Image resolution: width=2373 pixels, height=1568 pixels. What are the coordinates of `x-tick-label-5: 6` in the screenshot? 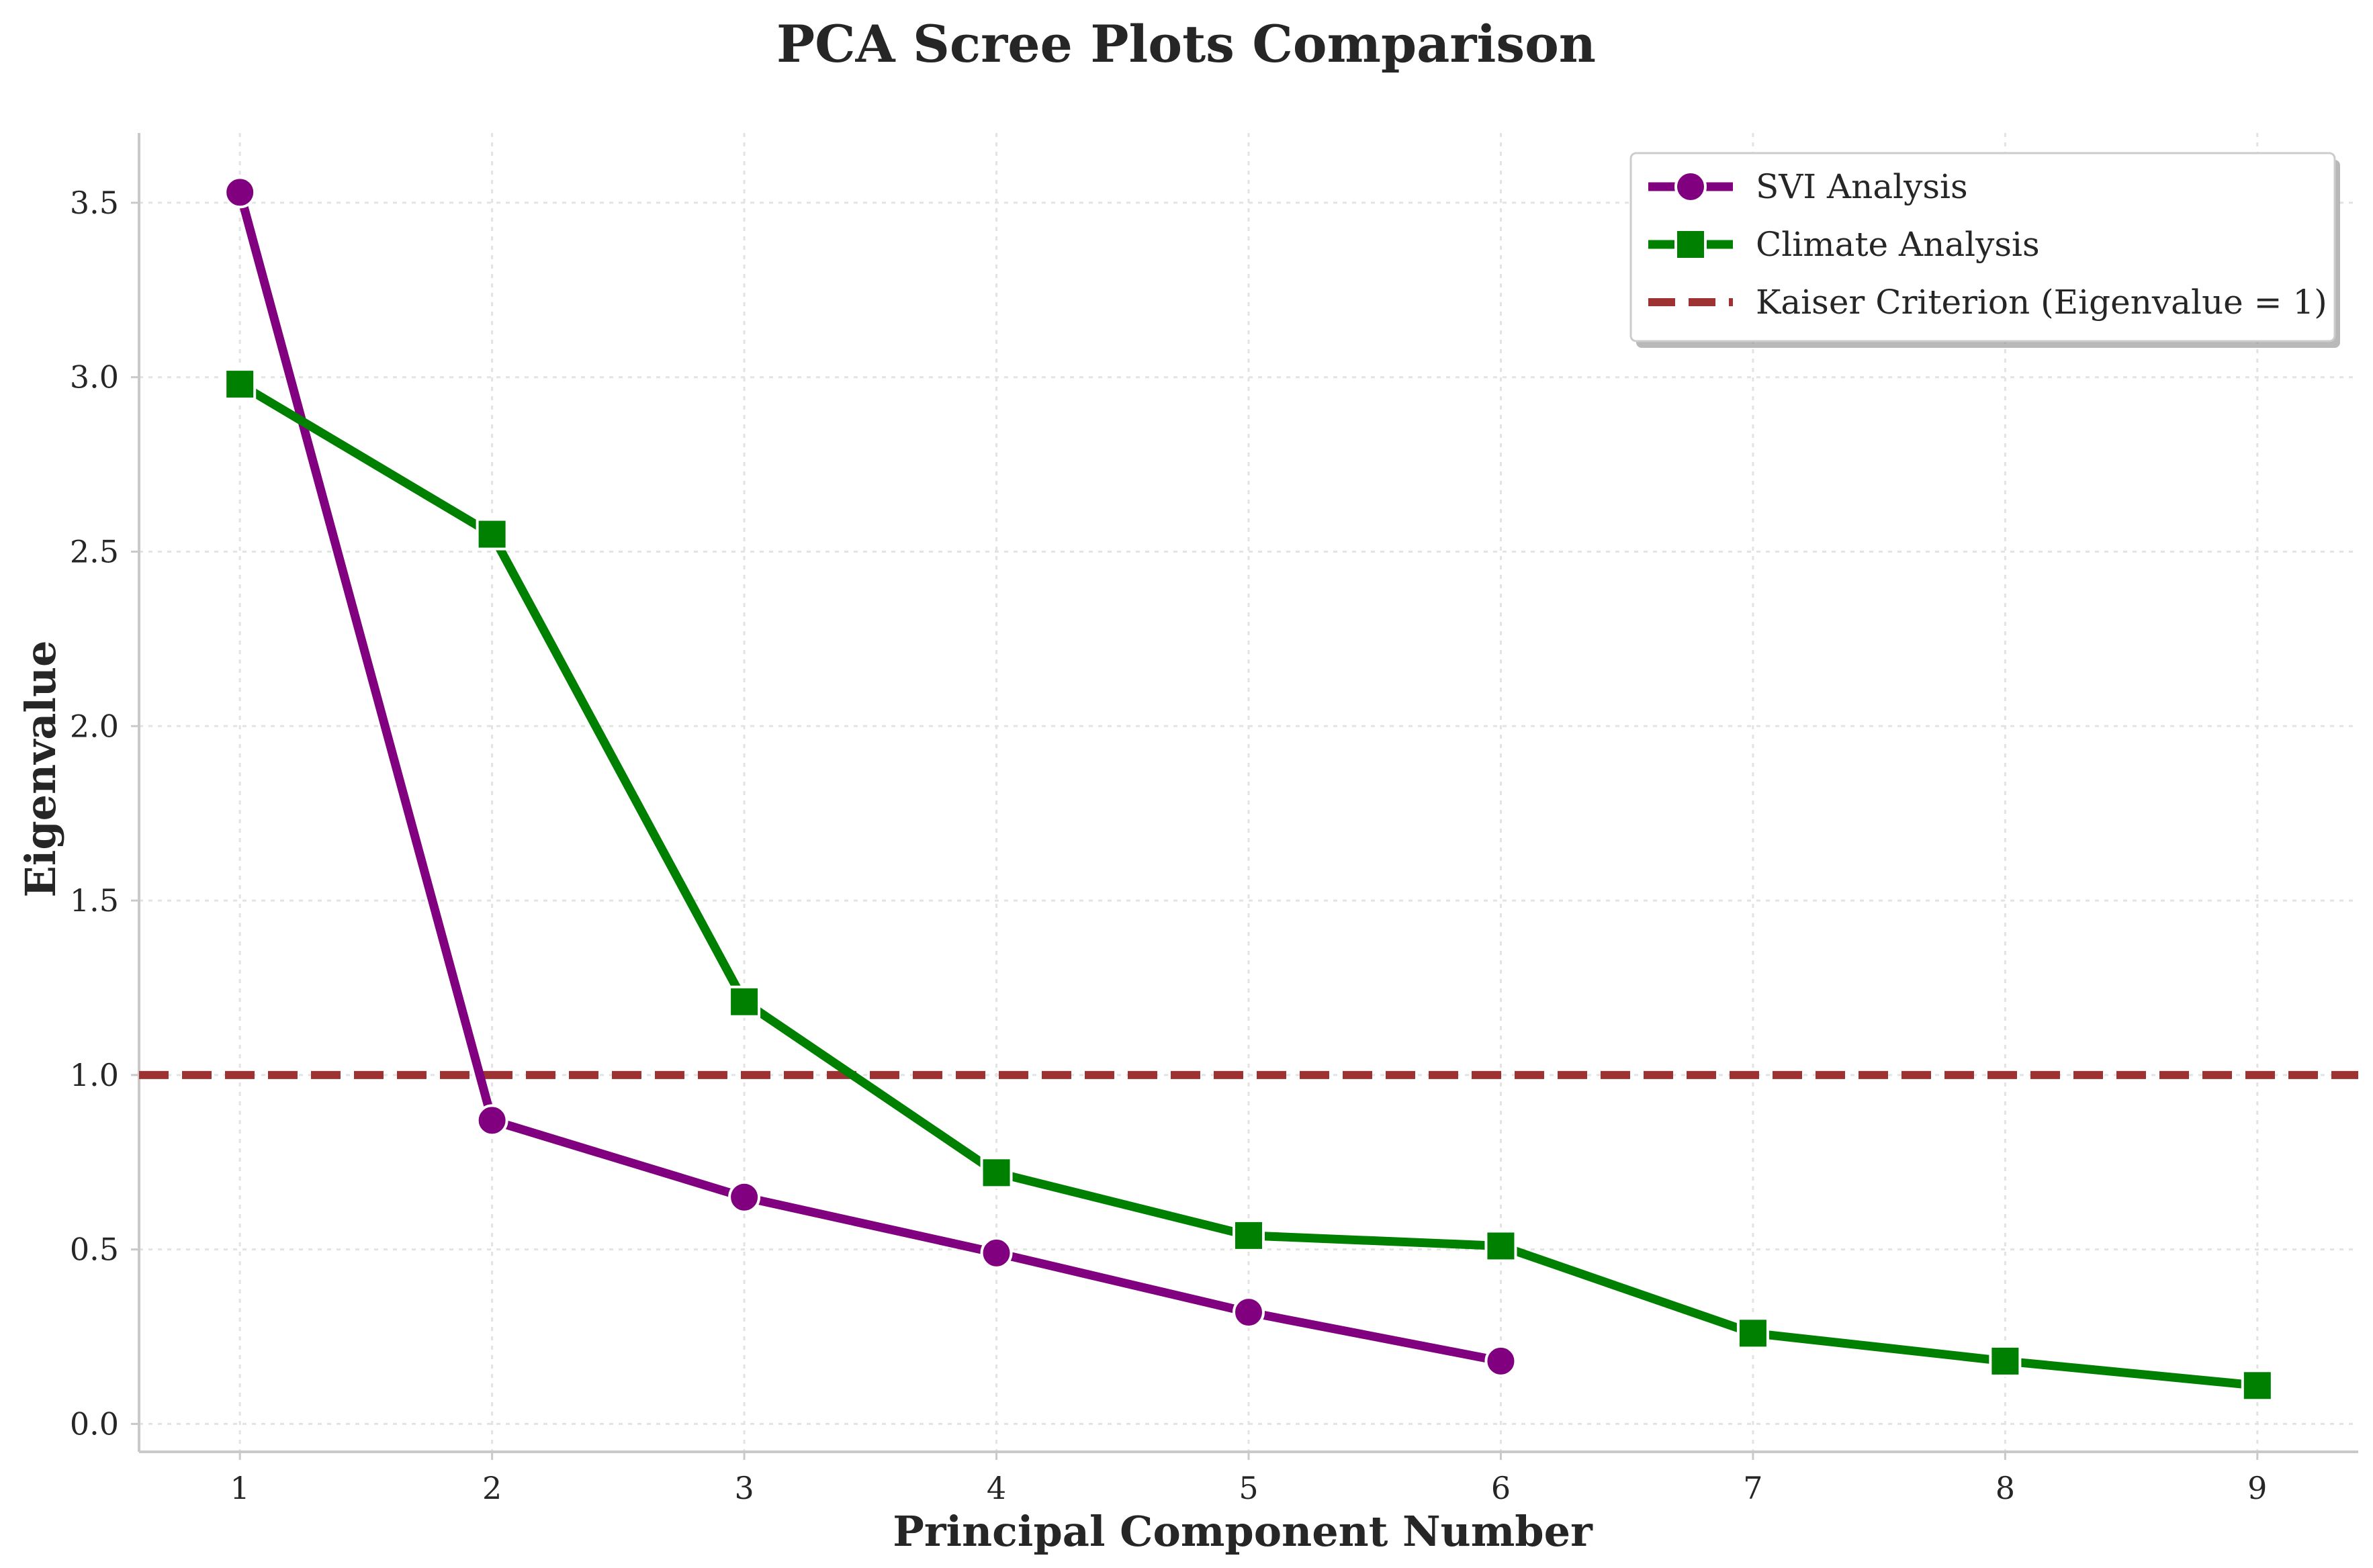 It's located at (1501, 1488).